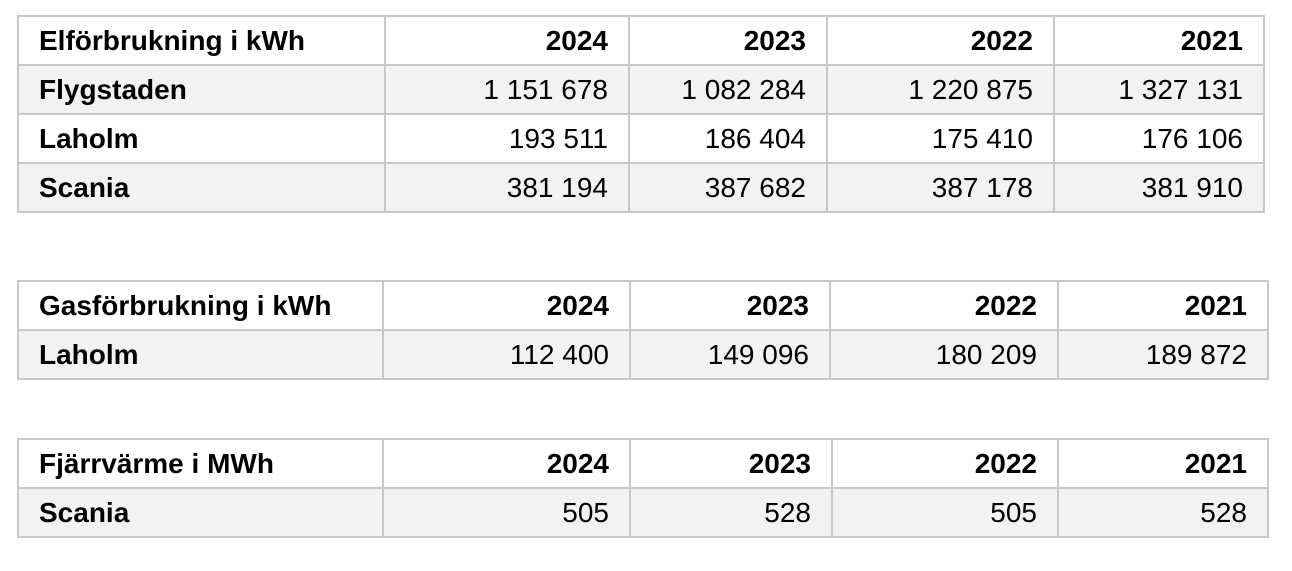 The image size is (1292, 571). Describe the element at coordinates (728, 138) in the screenshot. I see `cell-value: 186 404` at that location.